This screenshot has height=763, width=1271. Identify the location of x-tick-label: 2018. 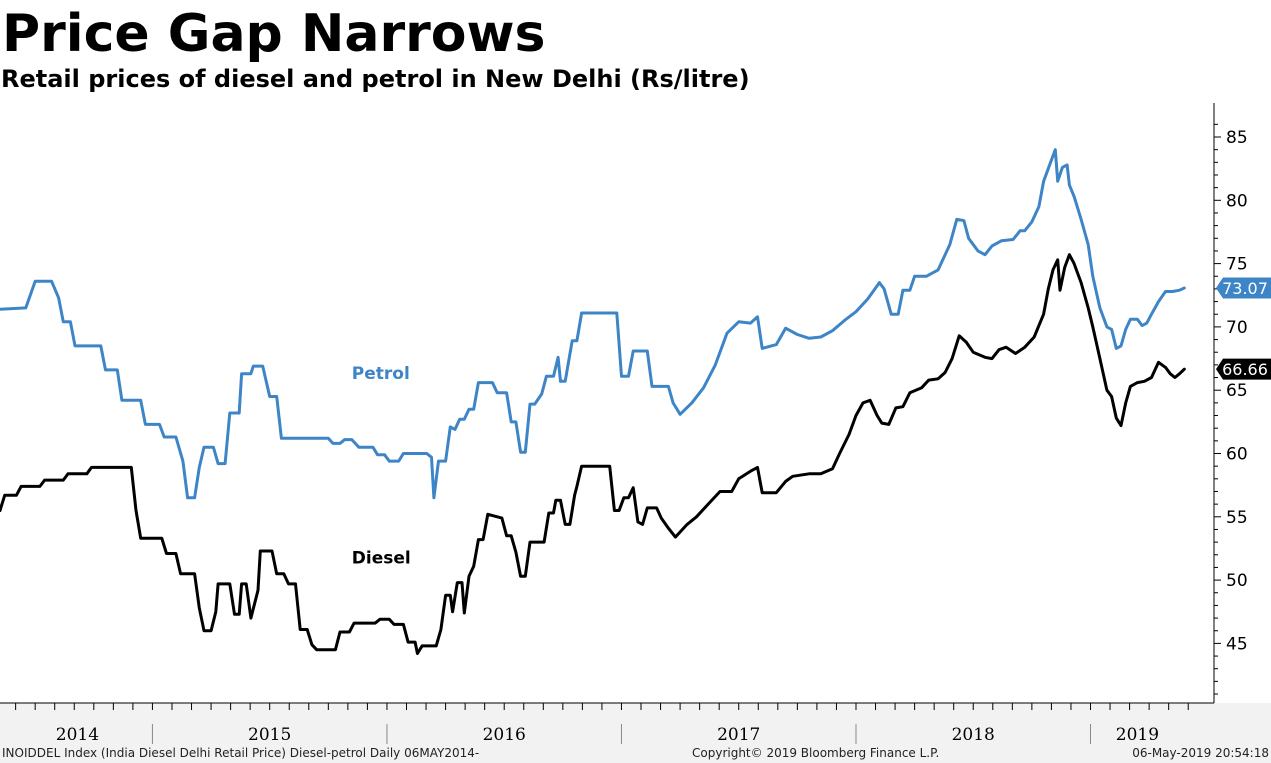
(973, 735).